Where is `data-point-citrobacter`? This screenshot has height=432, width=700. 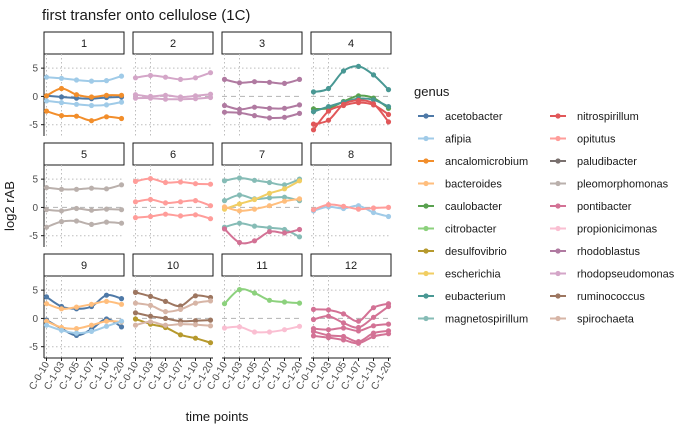 data-point-citrobacter is located at coordinates (254, 293).